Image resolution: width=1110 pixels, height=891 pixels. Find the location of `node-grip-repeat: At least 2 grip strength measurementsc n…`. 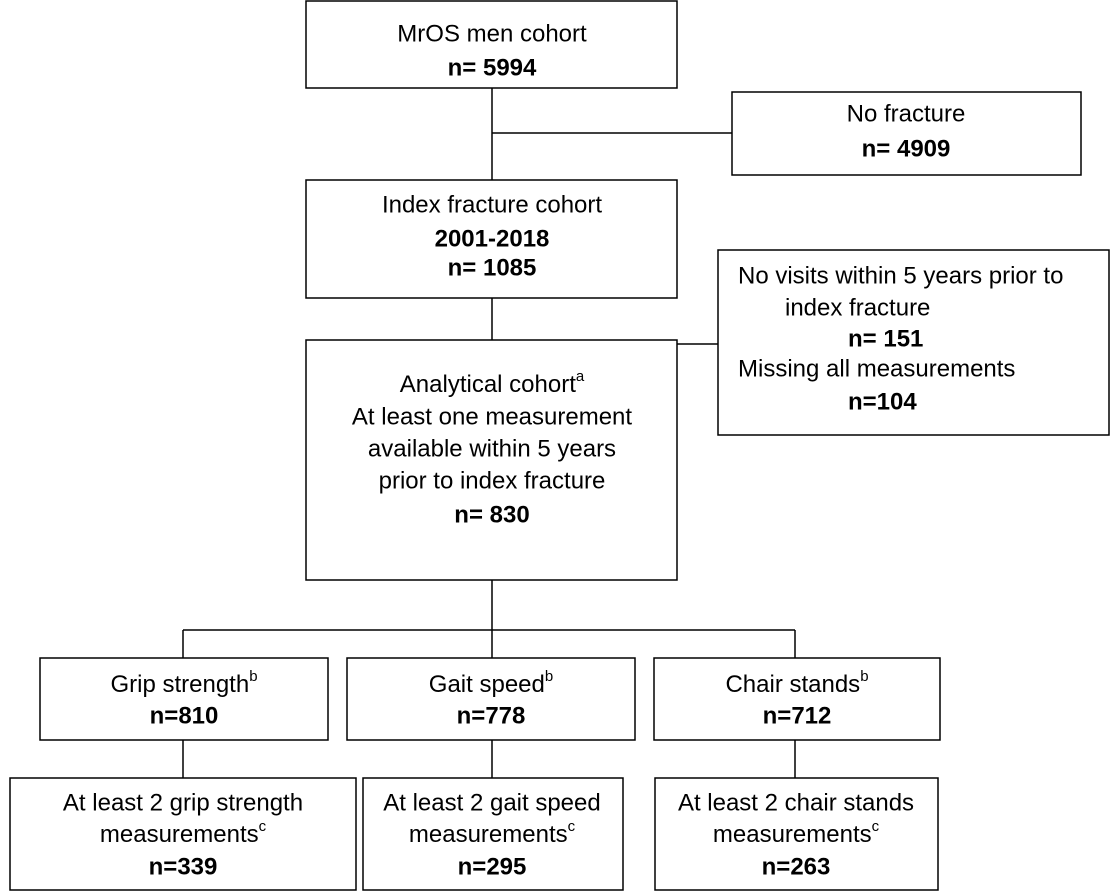

node-grip-repeat: At least 2 grip strength measurementsc n… is located at coordinates (183, 834).